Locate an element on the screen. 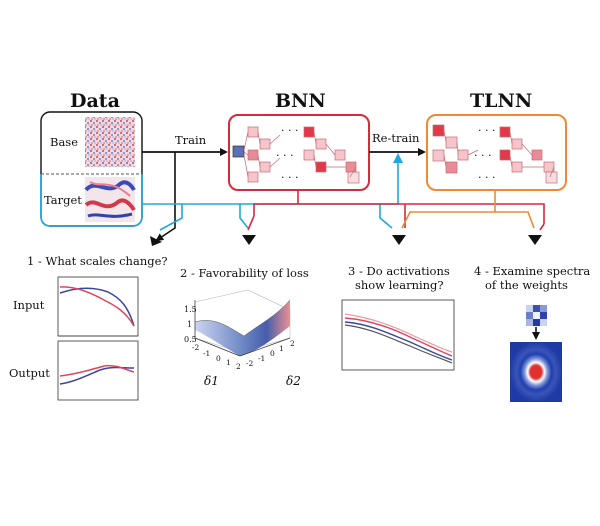 This screenshot has width=600, height=526. step2-arrowhead is located at coordinates (249, 240).